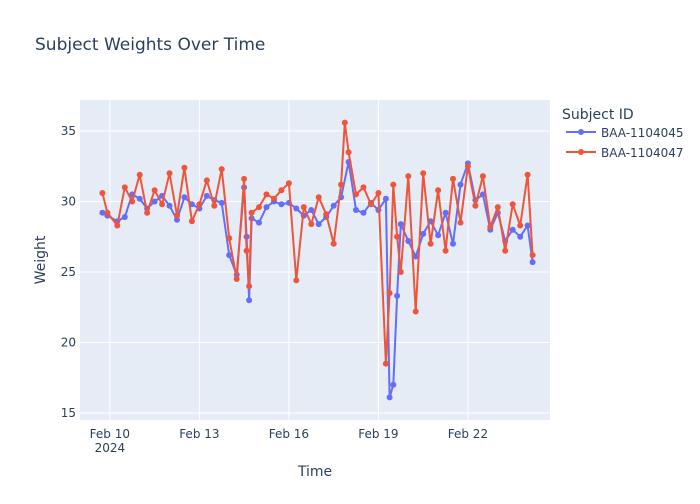  What do you see at coordinates (41, 259) in the screenshot?
I see `y-axis-title: Weight` at bounding box center [41, 259].